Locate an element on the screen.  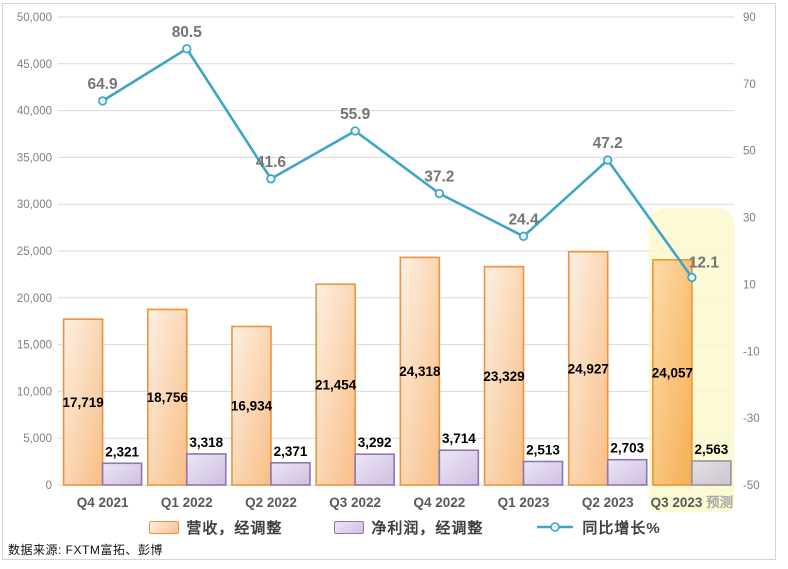
x-axis-label: Q1 2022 is located at coordinates (187, 502).